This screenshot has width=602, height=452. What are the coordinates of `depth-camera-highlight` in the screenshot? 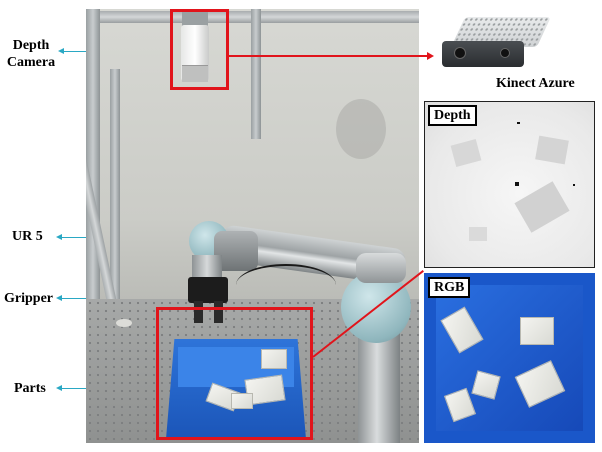 It's located at (199, 49).